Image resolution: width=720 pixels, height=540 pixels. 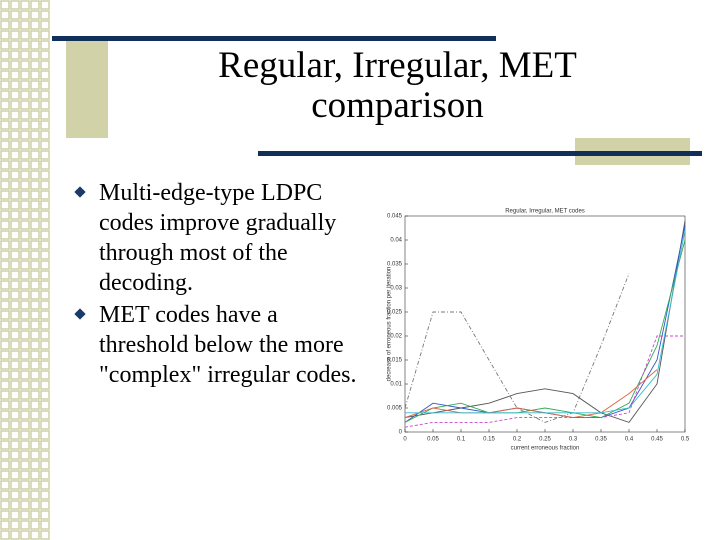 What do you see at coordinates (545, 440) in the screenshot?
I see `x-tick-label: 0.25` at bounding box center [545, 440].